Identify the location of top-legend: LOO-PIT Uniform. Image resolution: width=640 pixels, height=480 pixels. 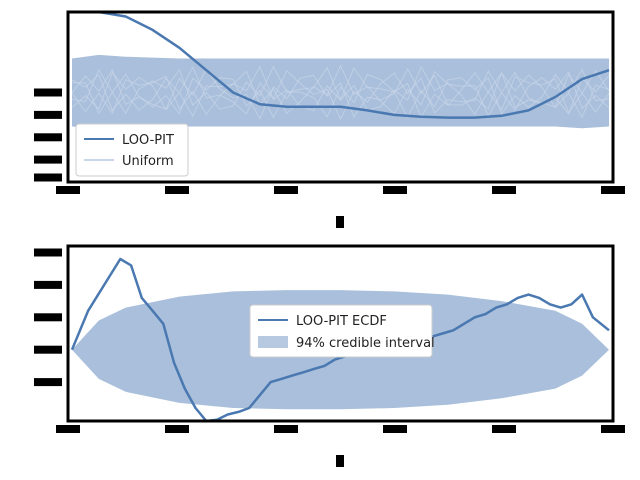
(132, 150).